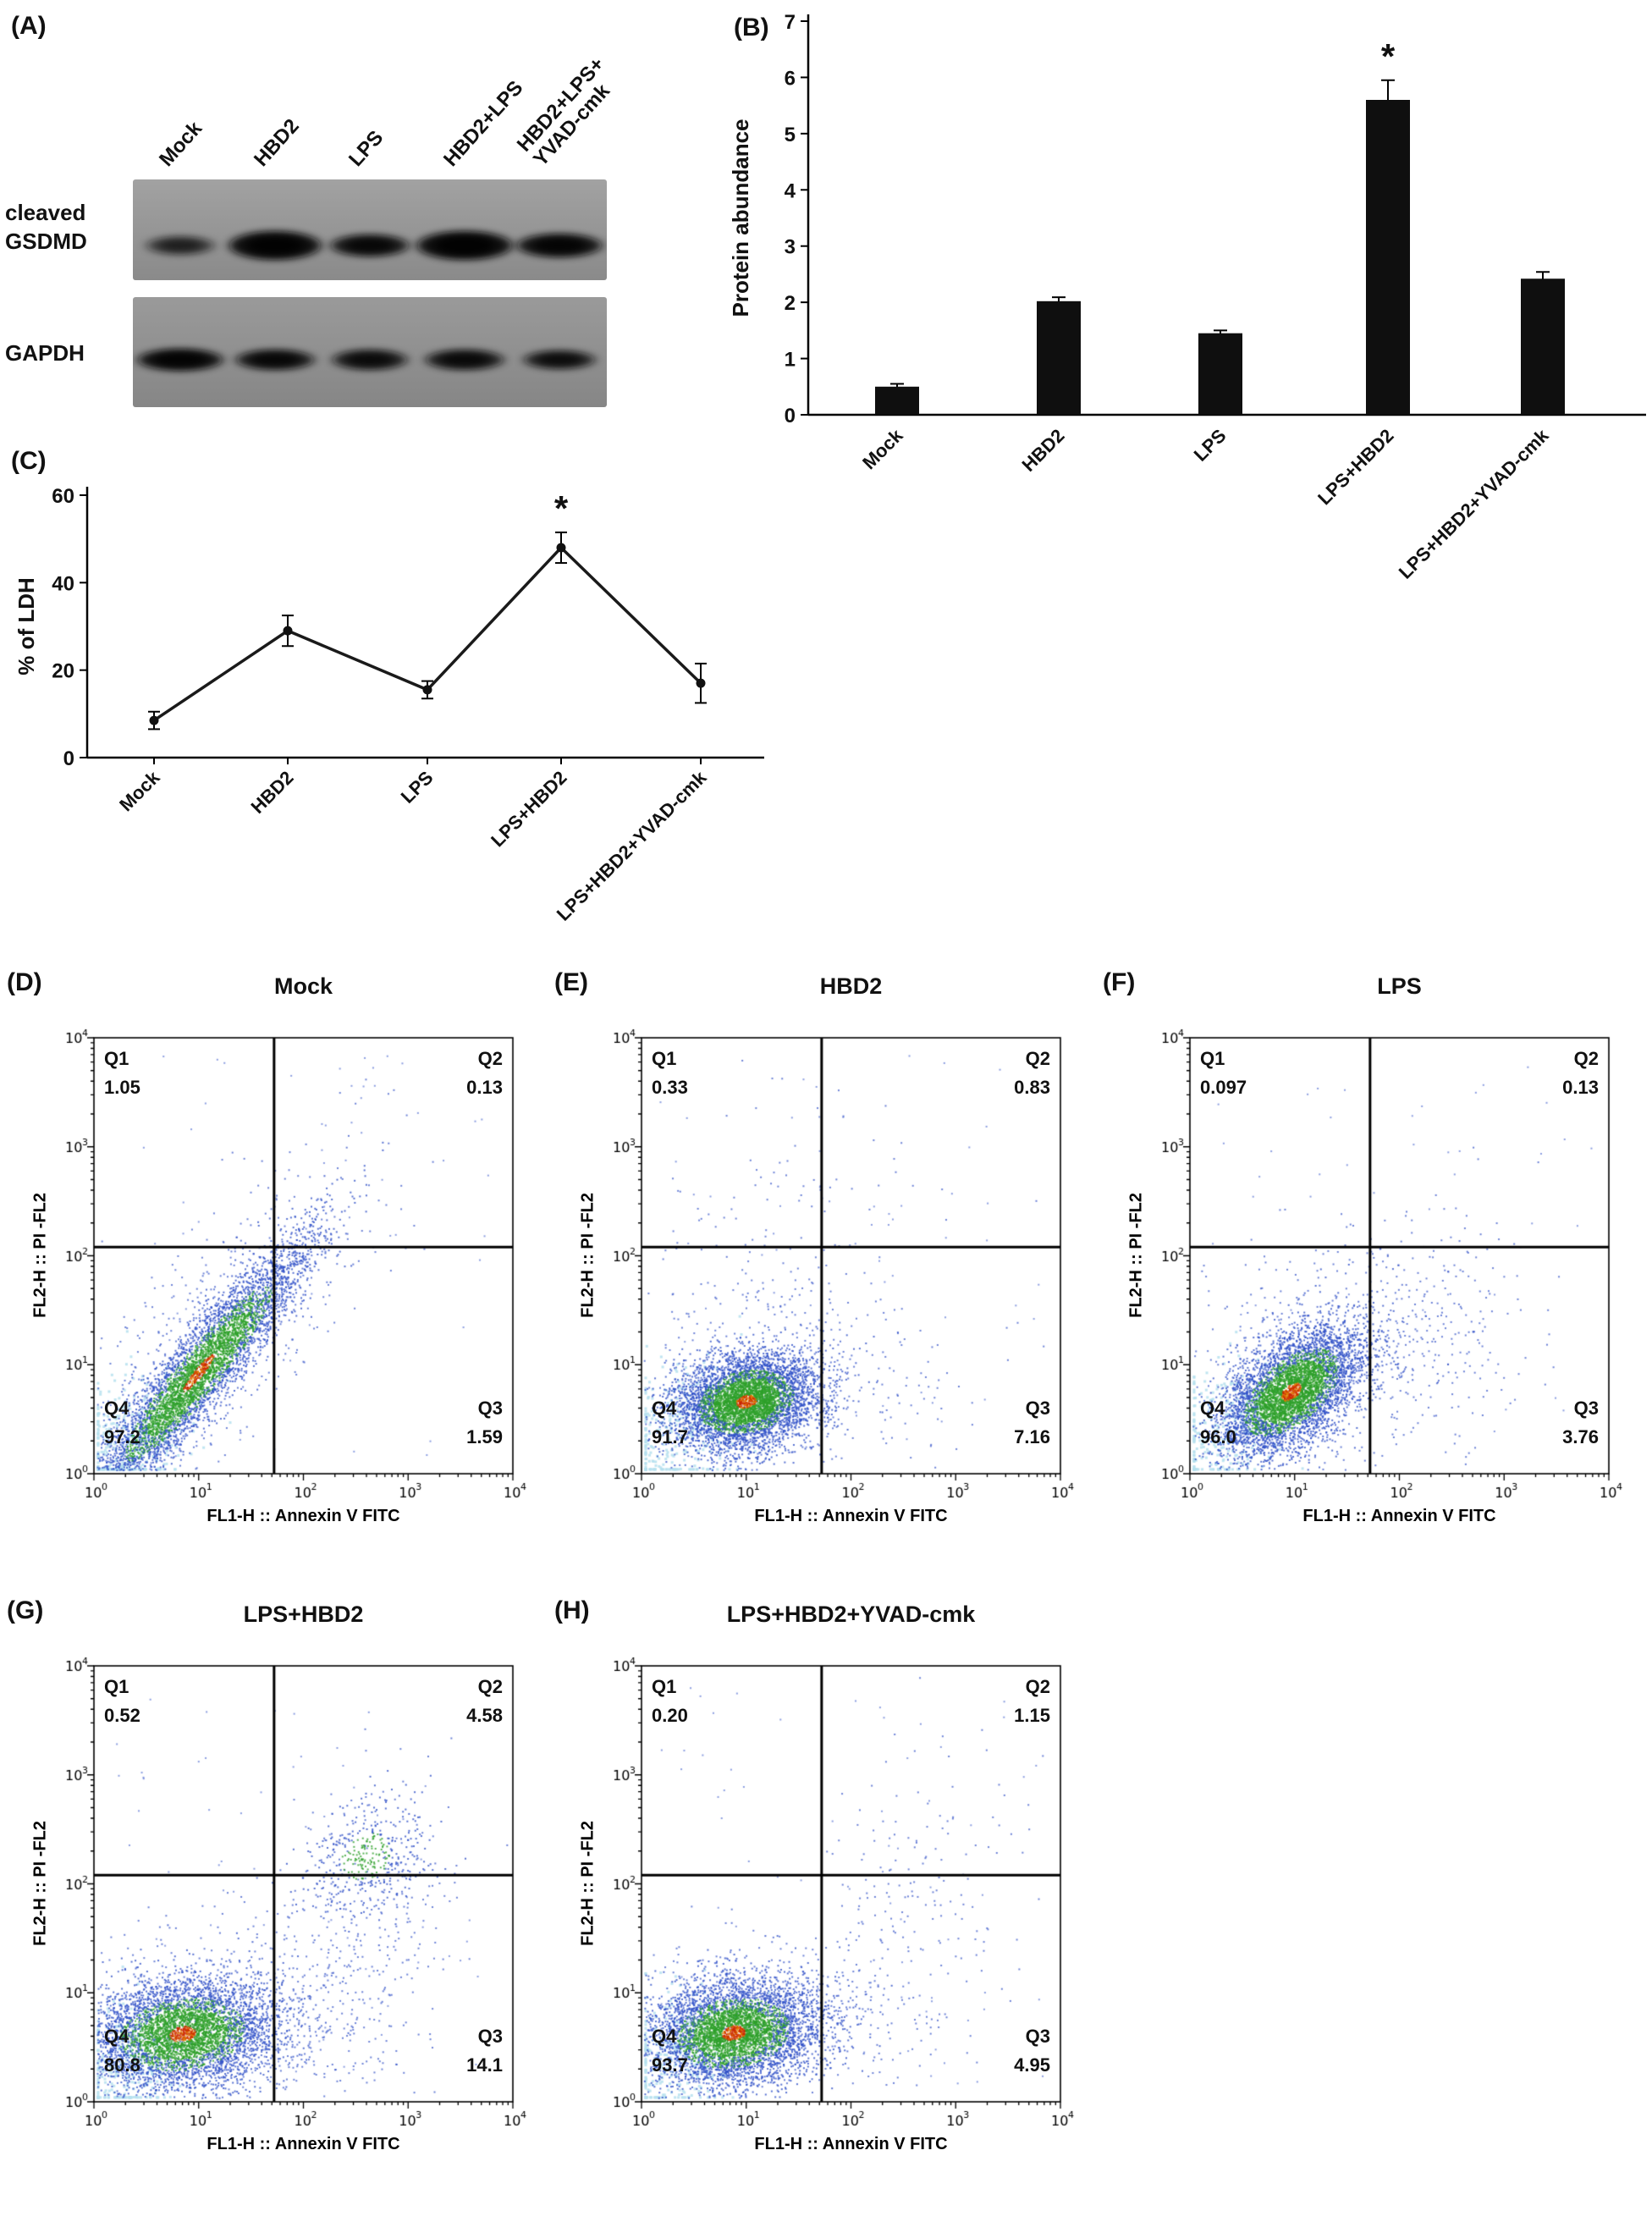  I want to click on quadrant-q3-value: 7.16, so click(1032, 1436).